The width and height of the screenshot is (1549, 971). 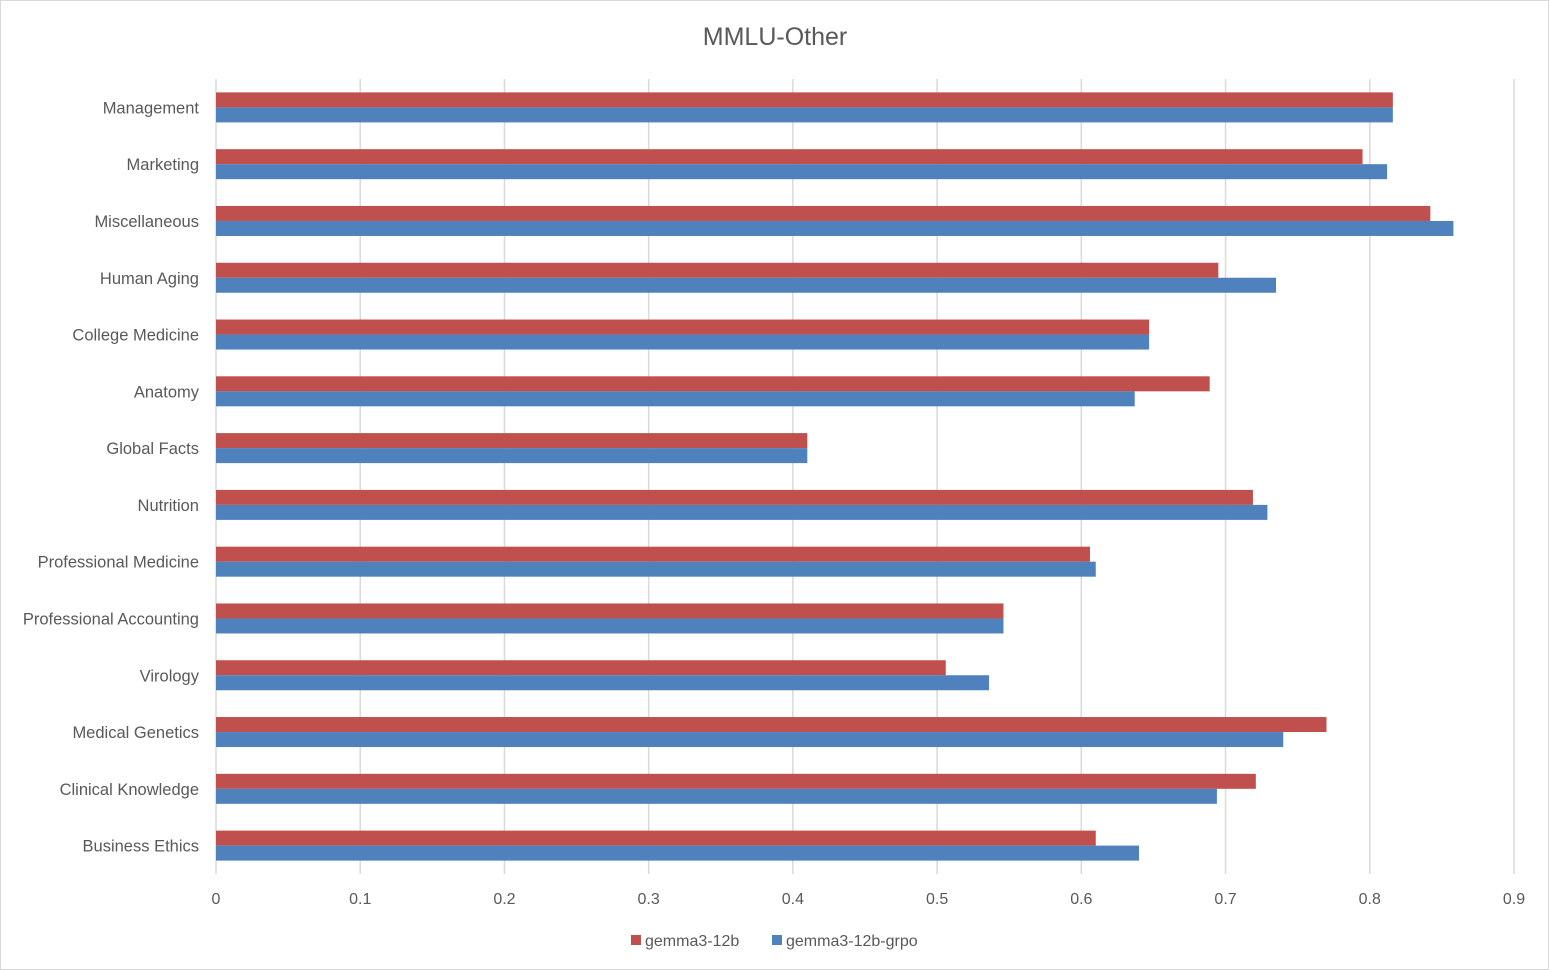 What do you see at coordinates (1370, 899) in the screenshot?
I see `x-tick-label: 0.8` at bounding box center [1370, 899].